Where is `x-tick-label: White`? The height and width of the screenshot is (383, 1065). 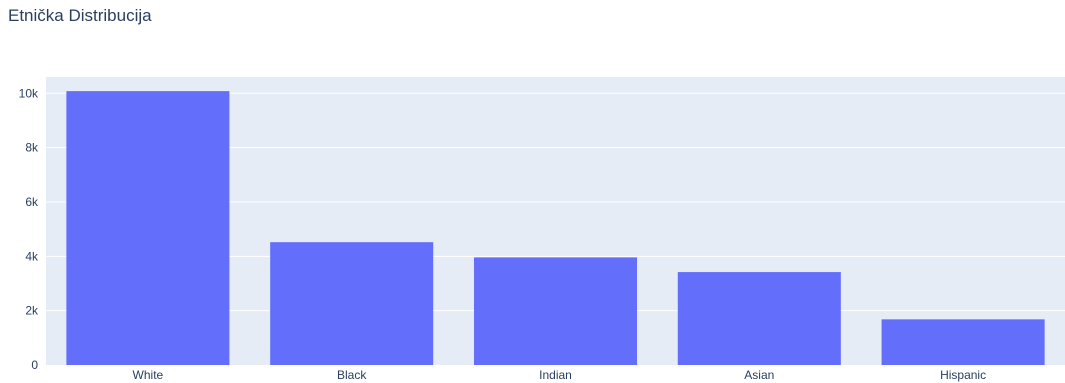
x-tick-label: White is located at coordinates (148, 375).